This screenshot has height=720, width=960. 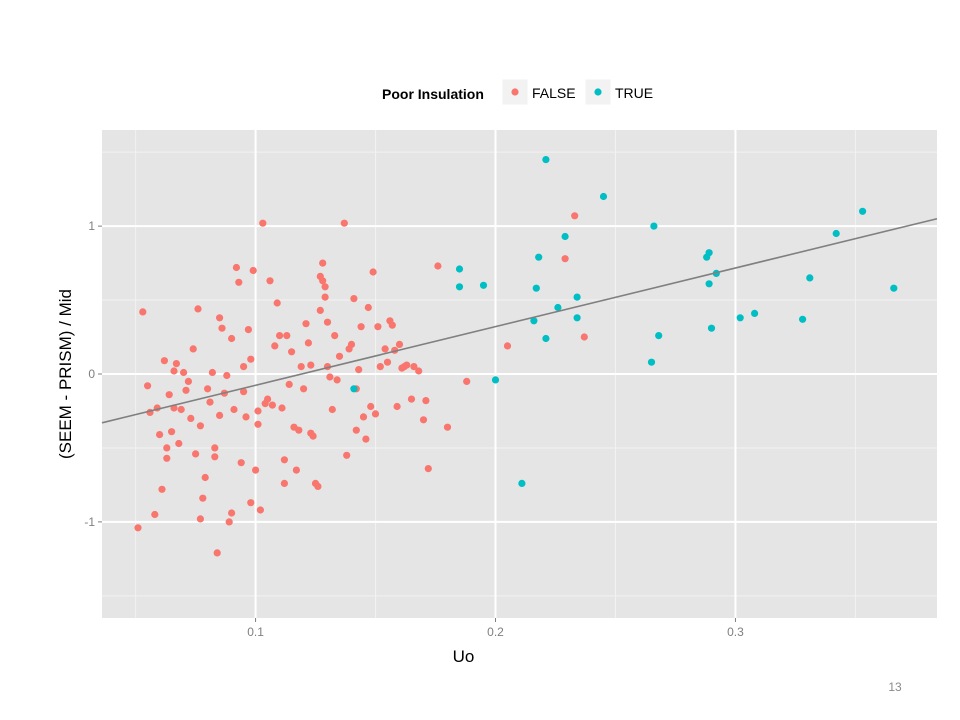 What do you see at coordinates (91, 226) in the screenshot?
I see `y-tick-label: 1` at bounding box center [91, 226].